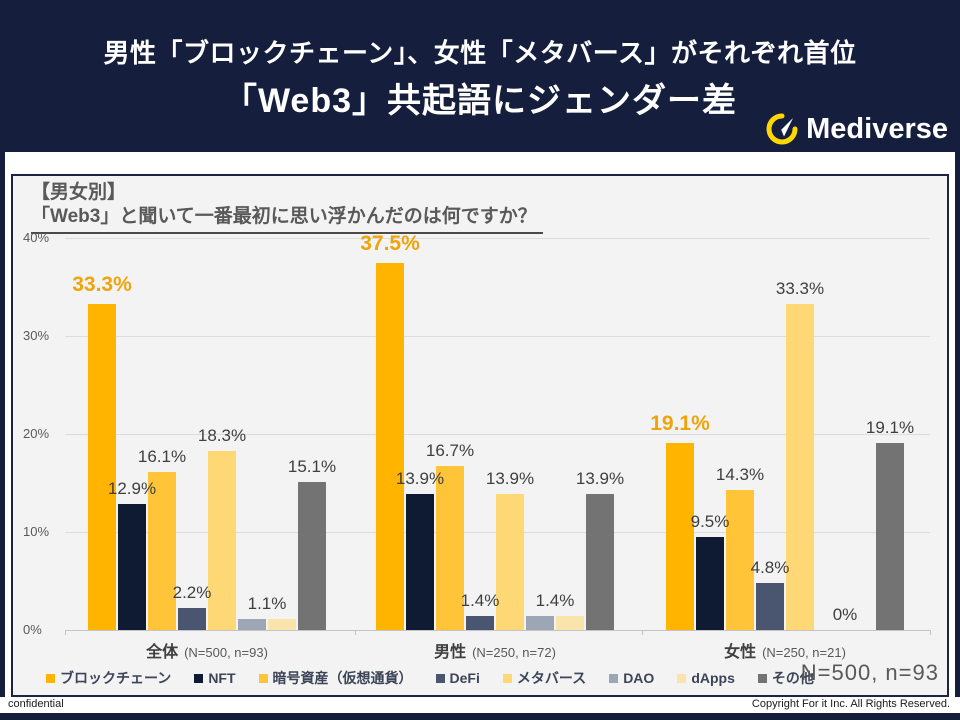 Image resolution: width=960 pixels, height=720 pixels. Describe the element at coordinates (162, 457) in the screenshot. I see `bar-value-label: 16.1%` at that location.